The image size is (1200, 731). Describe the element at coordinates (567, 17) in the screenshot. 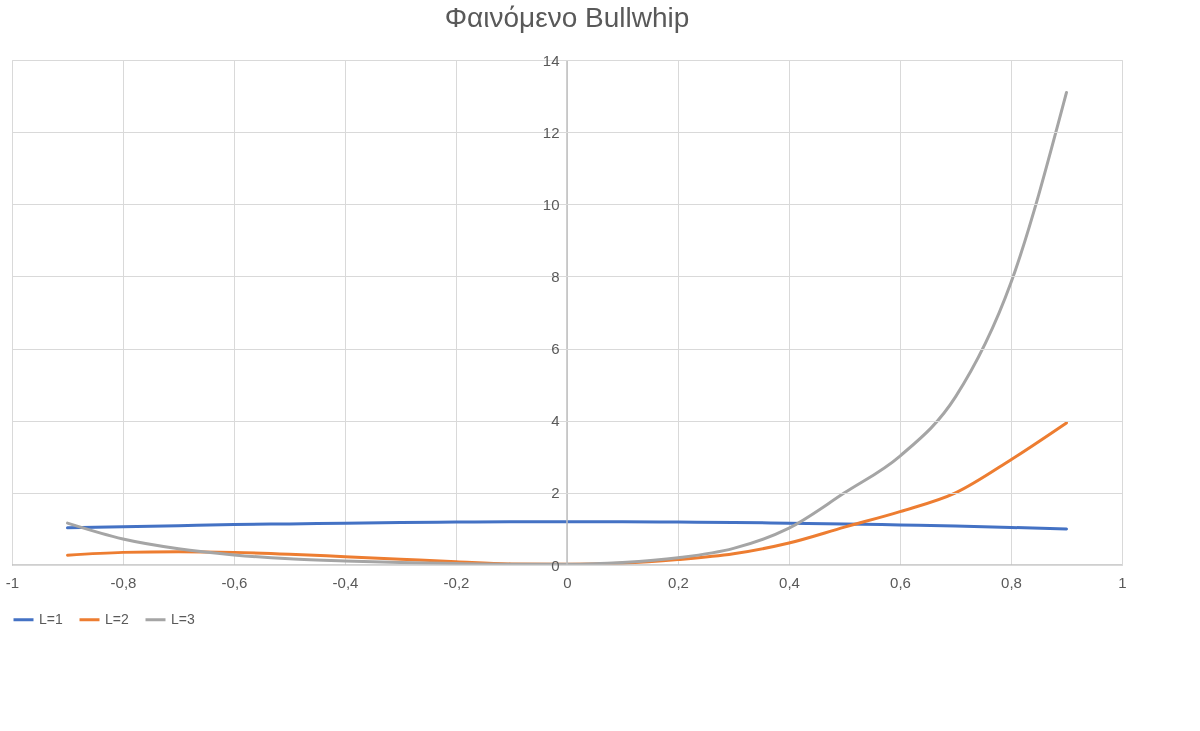

I see `chart-title: Φαινόμενο Bullwhip` at that location.